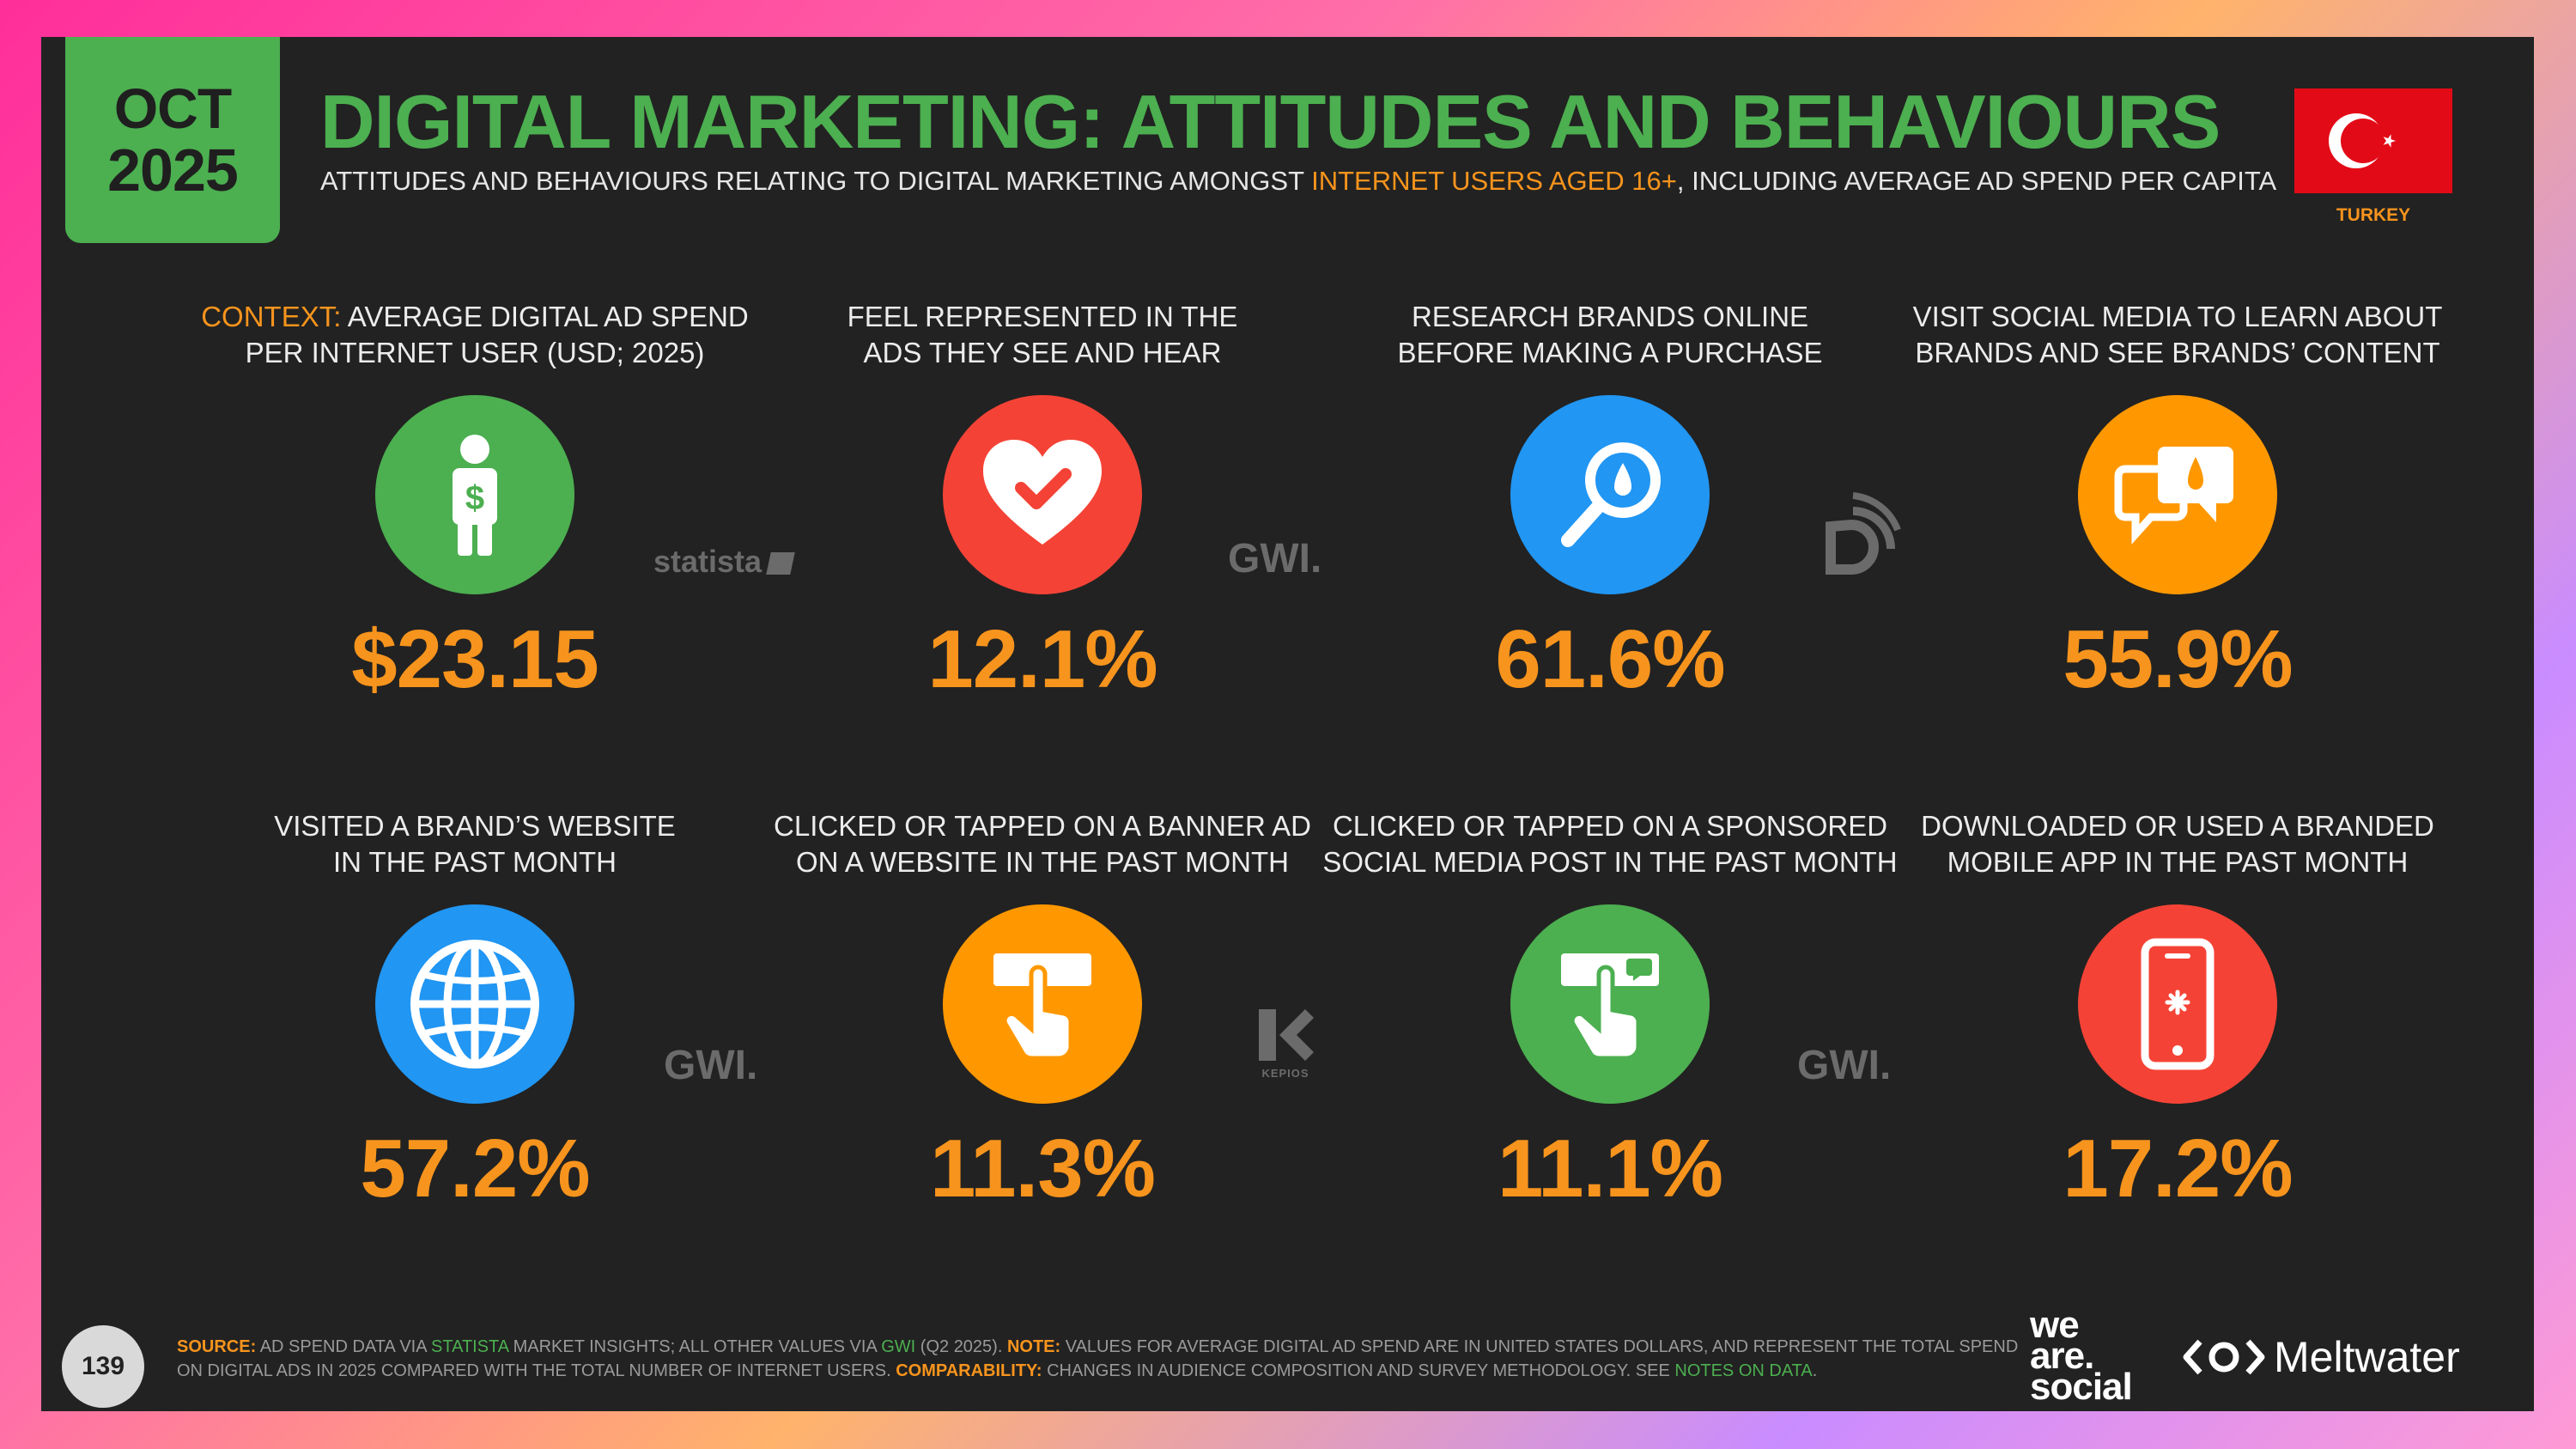 The height and width of the screenshot is (1449, 2576). Describe the element at coordinates (1042, 1004) in the screenshot. I see `tap-banner-icon` at that location.